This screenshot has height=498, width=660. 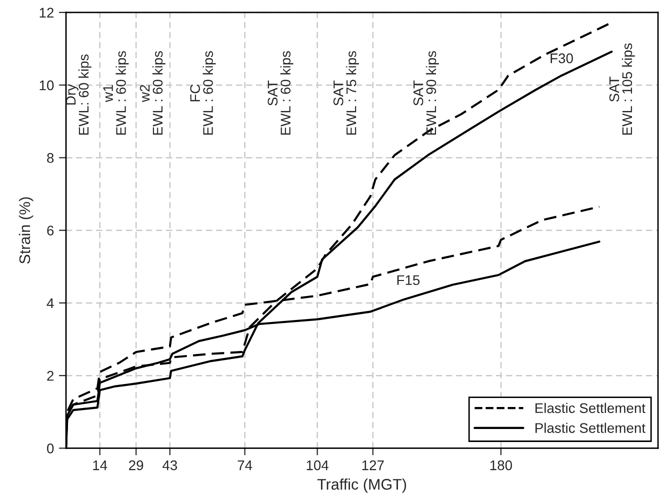 I want to click on annotation: w1 EWL : 60 kips, so click(x=116, y=93).